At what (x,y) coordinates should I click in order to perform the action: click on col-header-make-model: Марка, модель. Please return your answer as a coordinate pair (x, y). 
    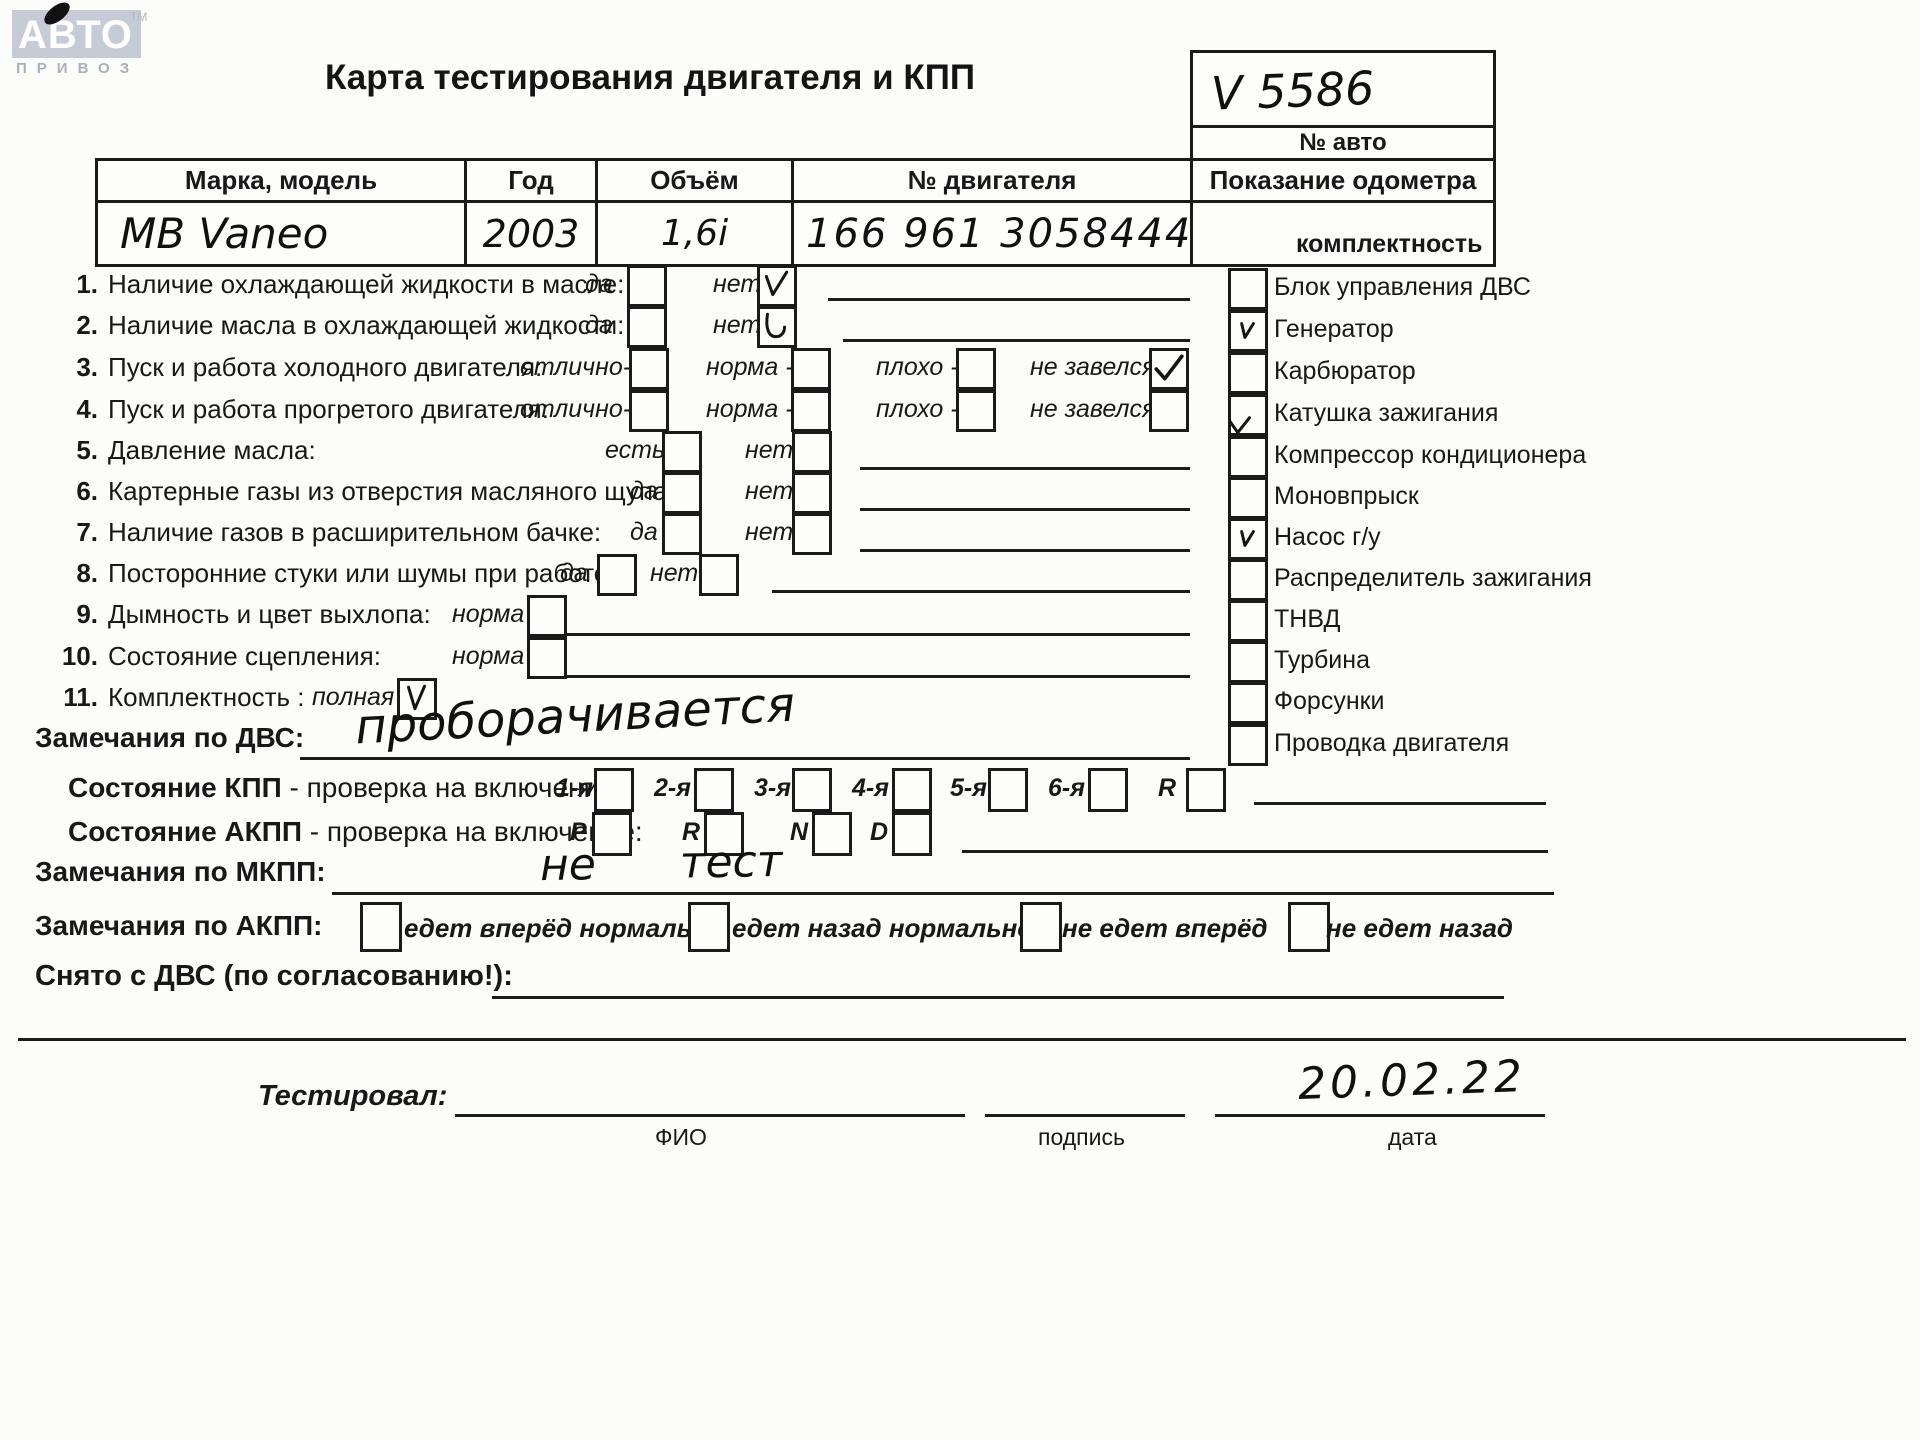
    Looking at the image, I should click on (281, 180).